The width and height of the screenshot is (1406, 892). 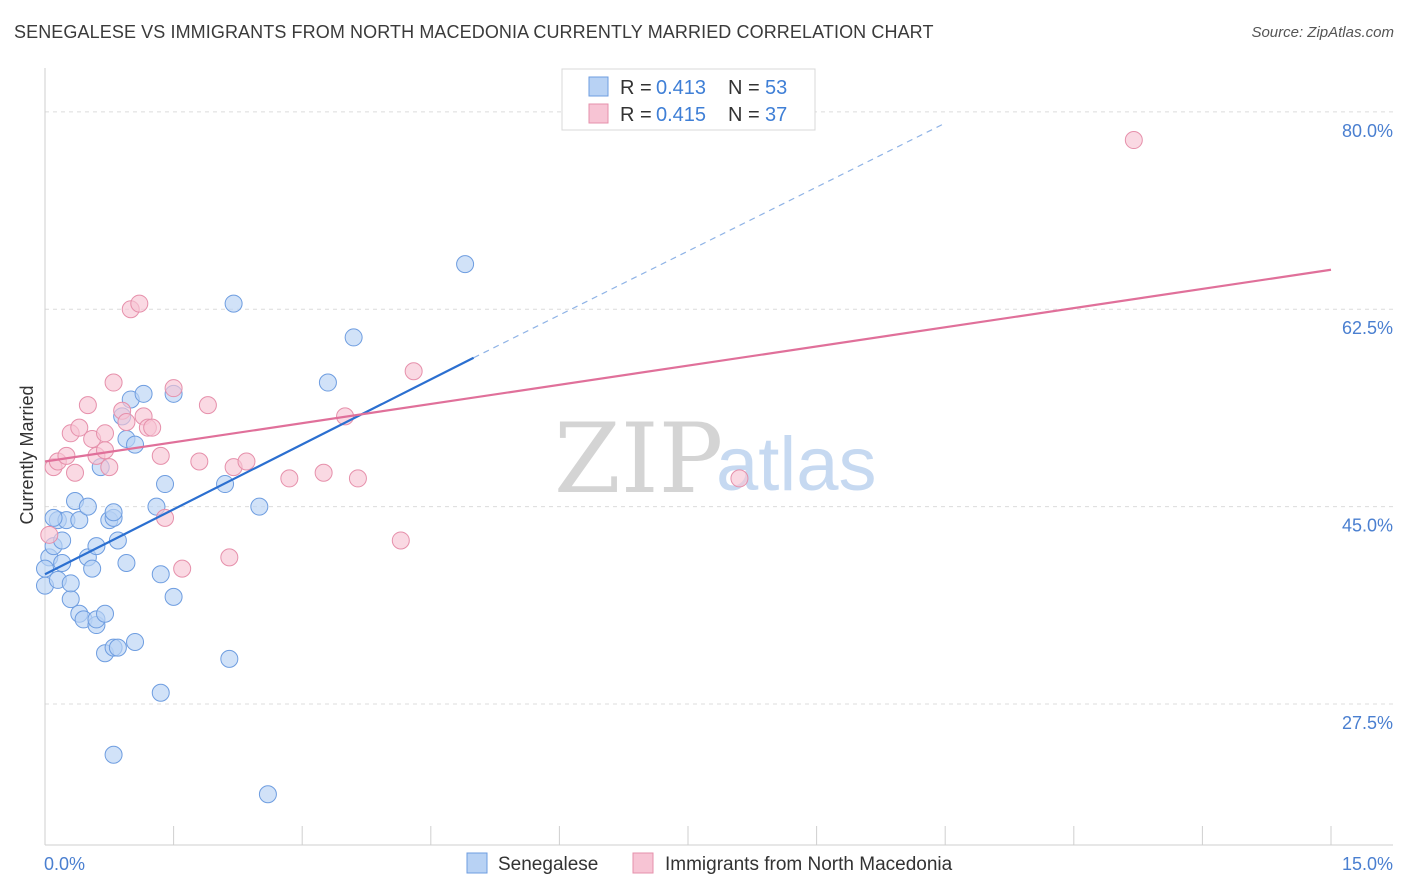 I want to click on x-tick-label-0: 0.0%, so click(x=64, y=864).